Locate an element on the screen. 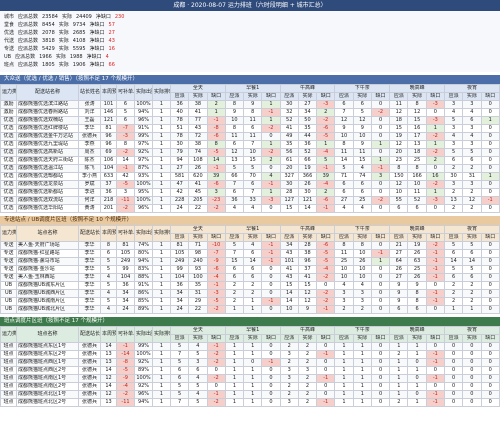  cell: 3 is located at coordinates (289, 378).